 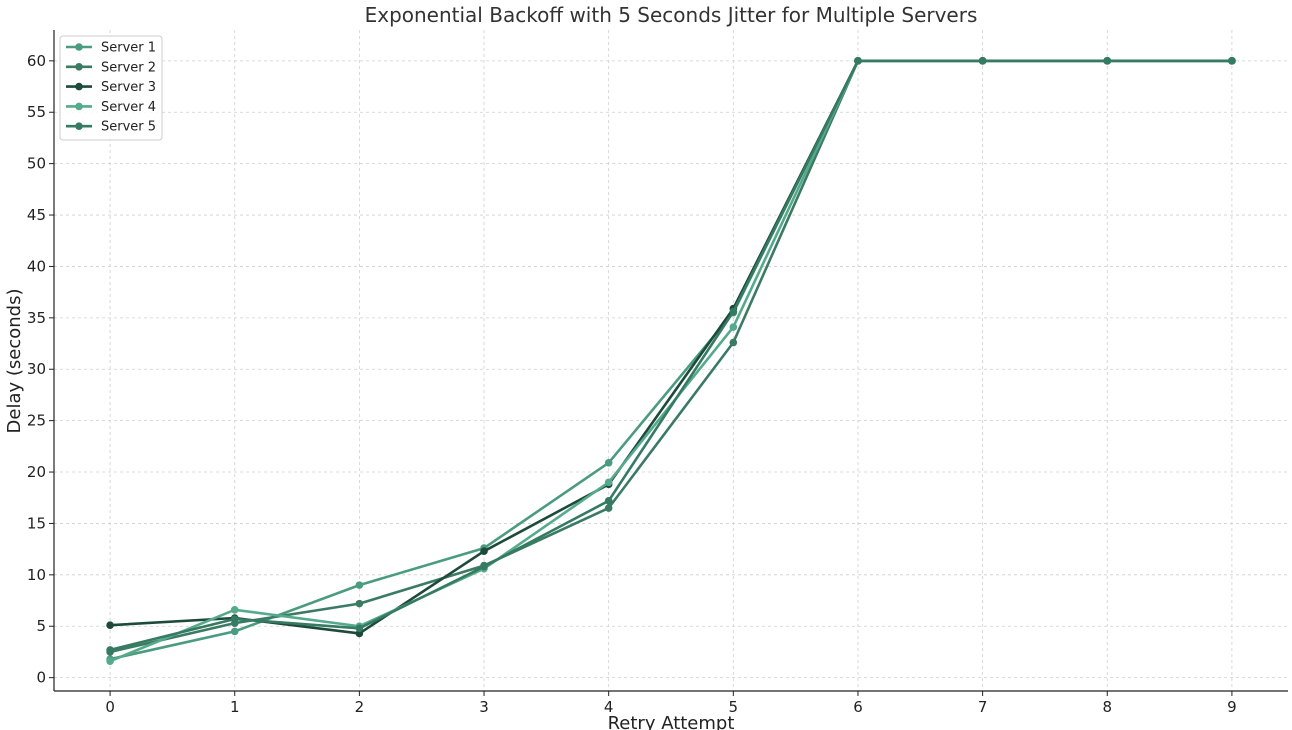 What do you see at coordinates (484, 707) in the screenshot?
I see `x-tick-label: 3` at bounding box center [484, 707].